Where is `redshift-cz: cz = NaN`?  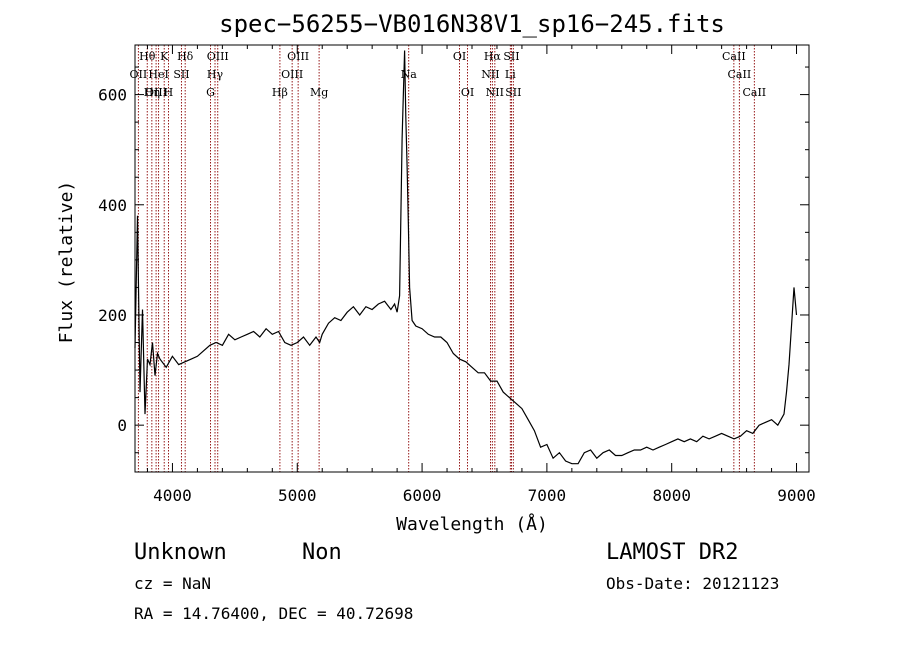 redshift-cz: cz = NaN is located at coordinates (172, 583).